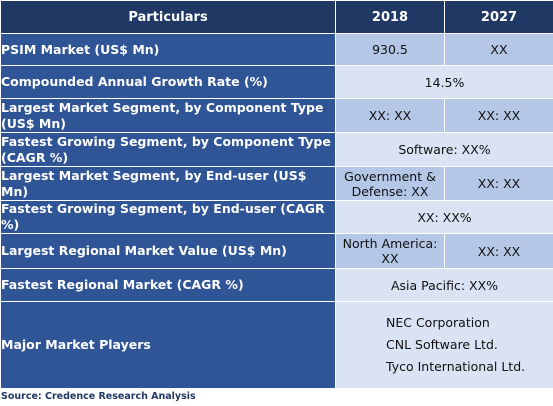 The width and height of the screenshot is (553, 406). I want to click on header-row: Particulars 2018 2027, so click(276, 17).